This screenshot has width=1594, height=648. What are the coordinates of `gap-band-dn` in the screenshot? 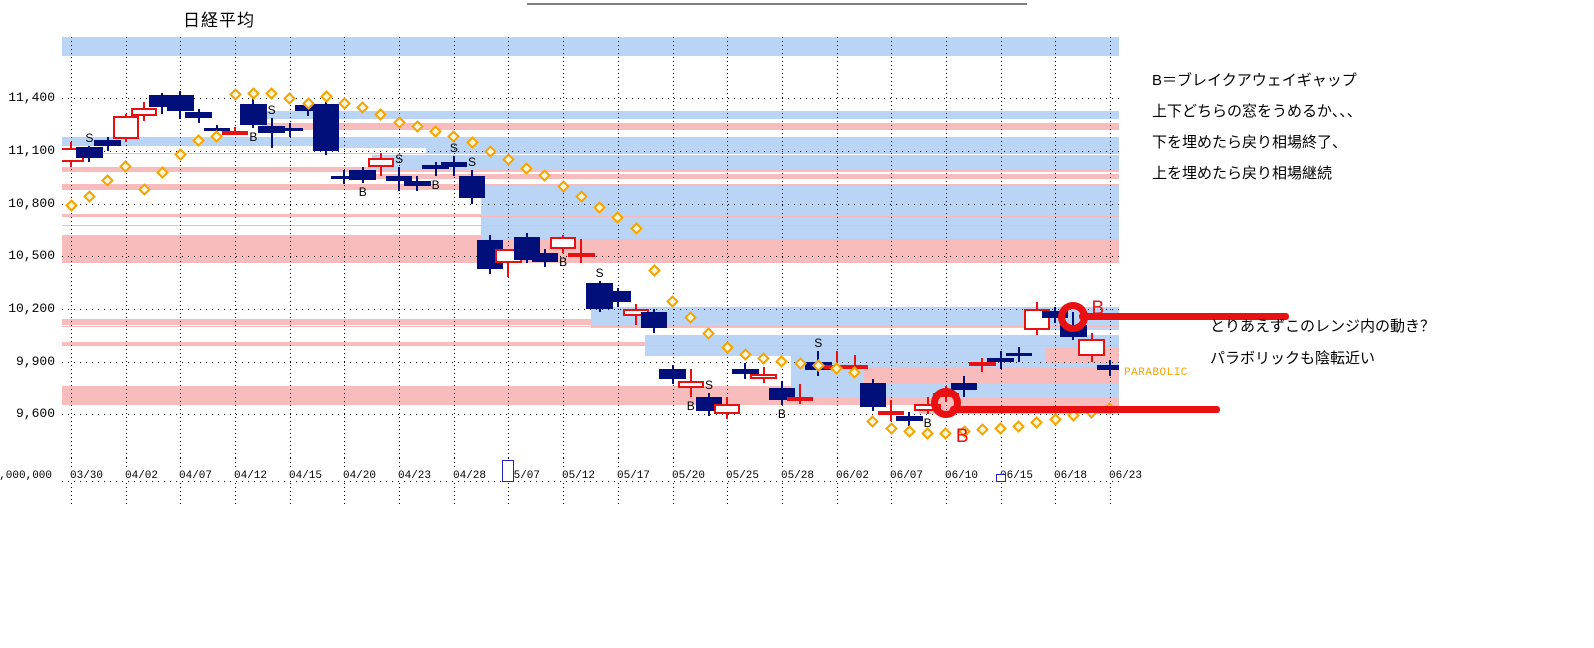 It's located at (690, 126).